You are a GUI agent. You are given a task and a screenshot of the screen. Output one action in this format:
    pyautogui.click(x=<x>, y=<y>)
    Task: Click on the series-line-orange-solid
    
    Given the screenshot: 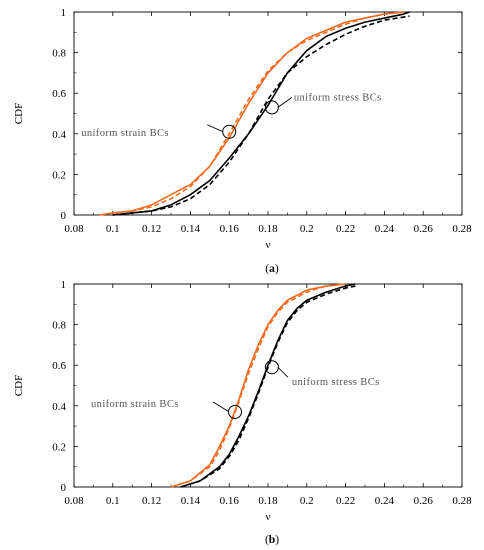 What is the action you would take?
    pyautogui.click(x=258, y=385)
    